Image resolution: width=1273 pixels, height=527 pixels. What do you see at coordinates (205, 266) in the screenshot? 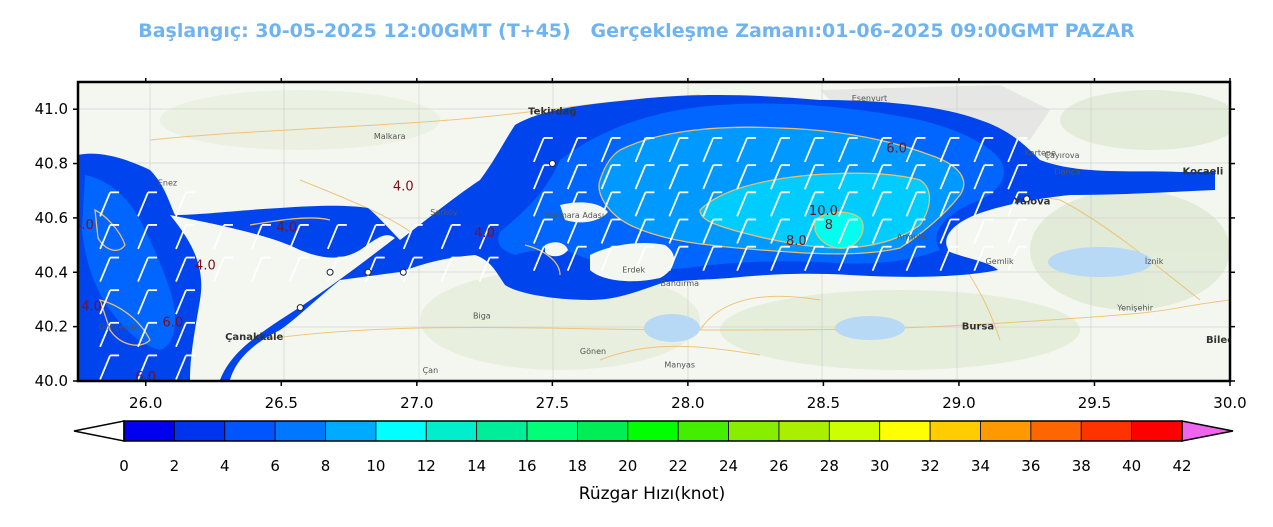
I see `contour-label: 4.0` at bounding box center [205, 266].